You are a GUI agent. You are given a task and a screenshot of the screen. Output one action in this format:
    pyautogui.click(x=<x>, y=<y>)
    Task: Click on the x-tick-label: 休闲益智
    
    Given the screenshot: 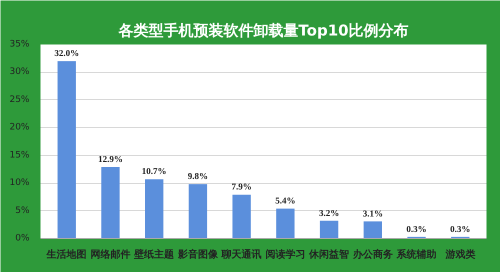 What is the action you would take?
    pyautogui.click(x=329, y=254)
    